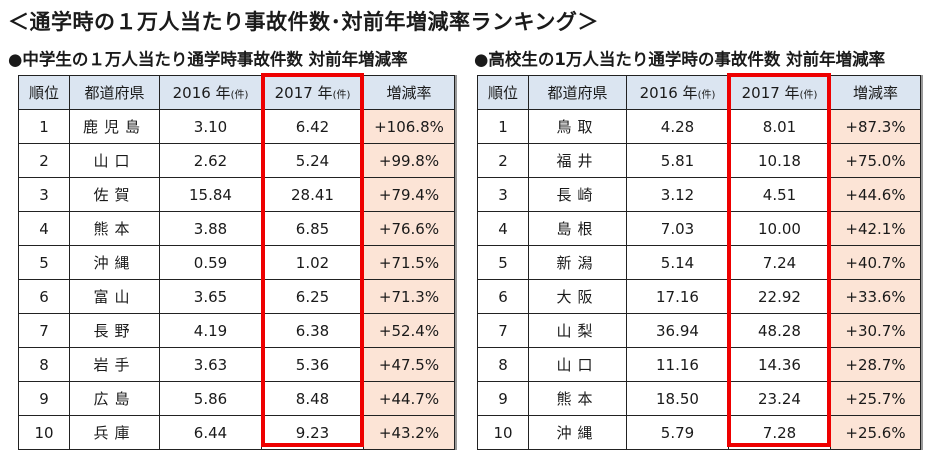 The width and height of the screenshot is (940, 462). I want to click on rate-cell: +71.3%, so click(409, 296).